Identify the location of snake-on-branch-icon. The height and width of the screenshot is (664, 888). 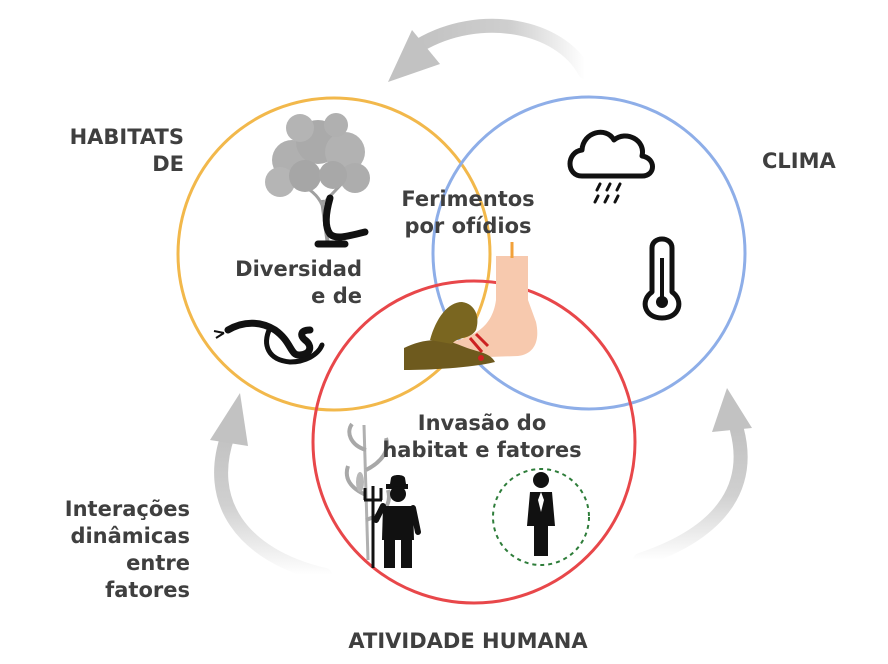
(341, 221).